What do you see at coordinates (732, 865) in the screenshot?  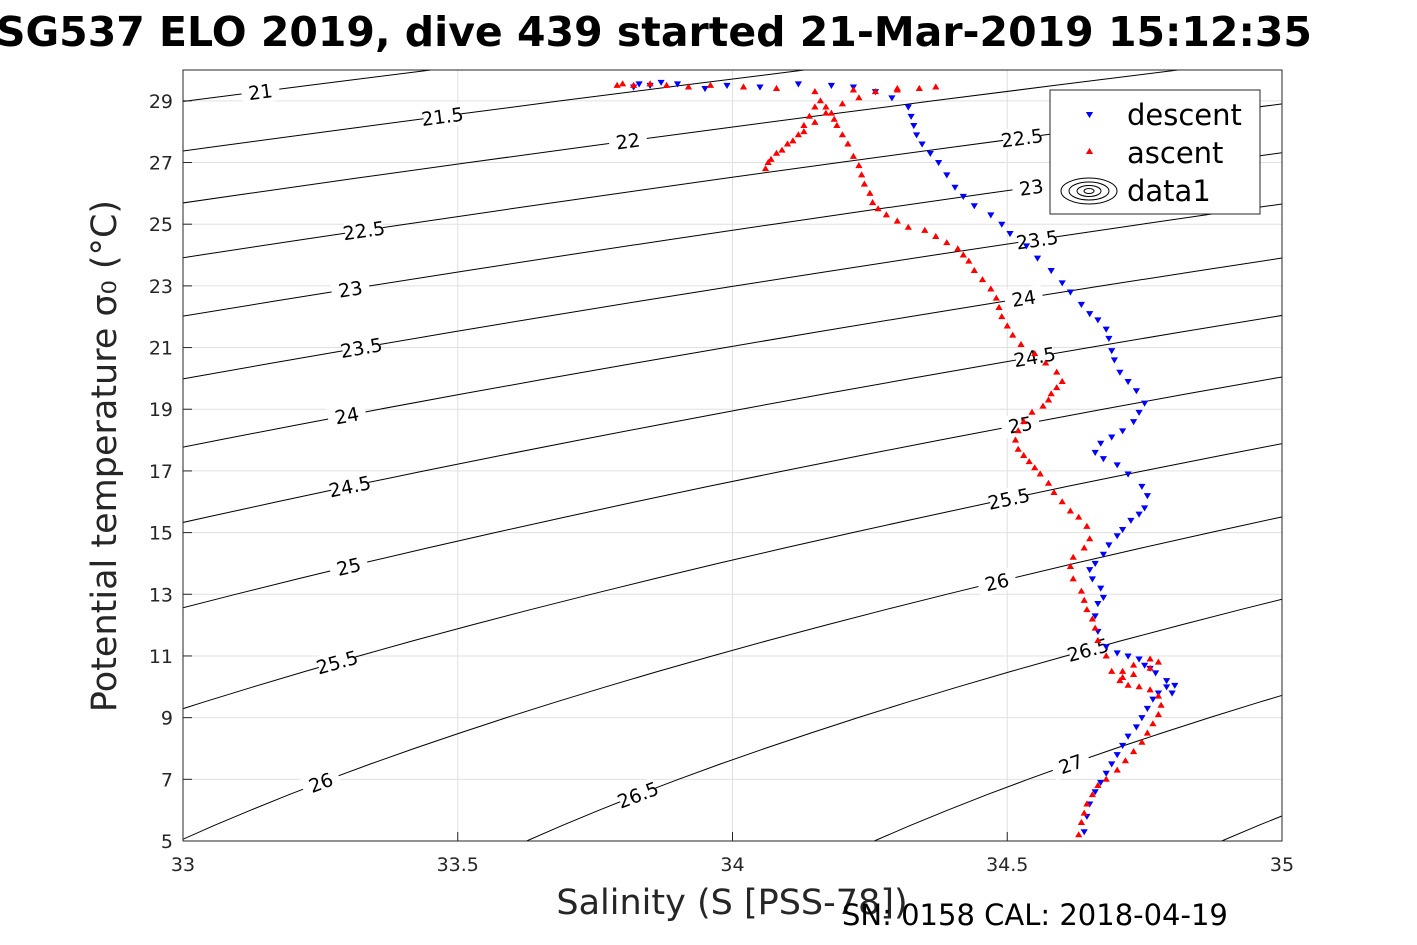 I see `x-tick-label: 34` at bounding box center [732, 865].